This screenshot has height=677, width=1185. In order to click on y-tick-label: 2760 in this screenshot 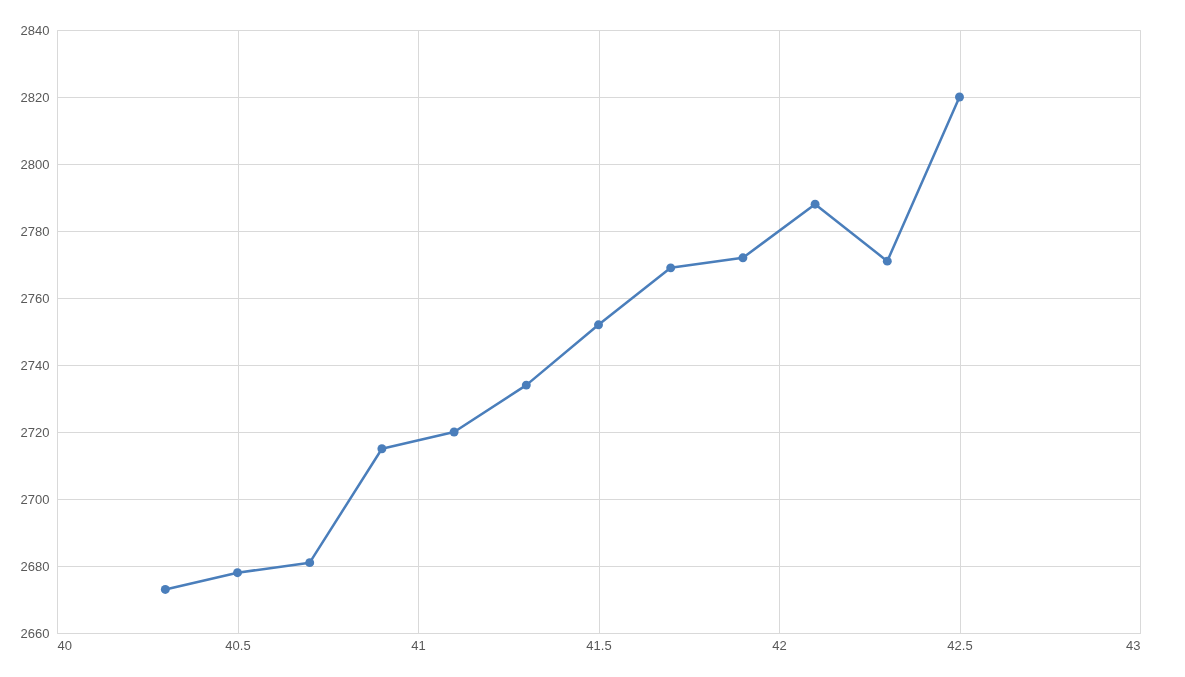, I will do `click(35, 298)`.